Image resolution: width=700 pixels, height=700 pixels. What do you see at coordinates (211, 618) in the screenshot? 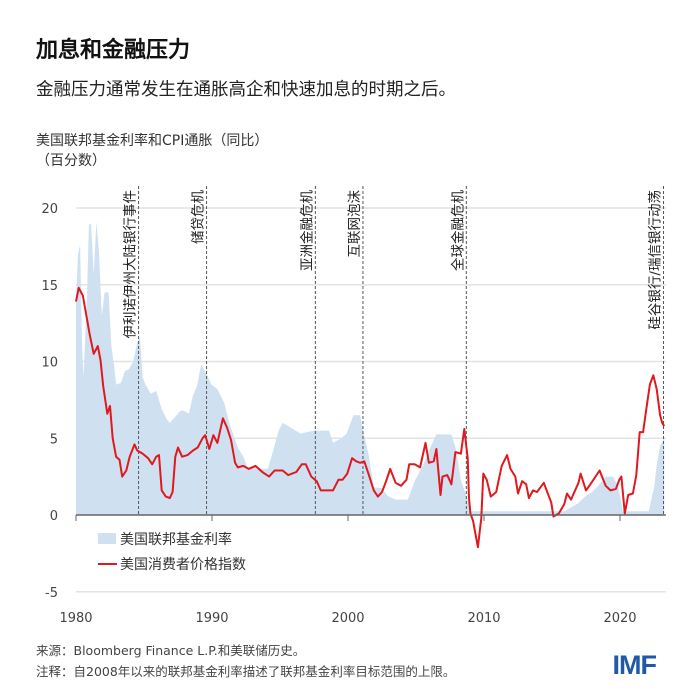
I see `x-tick-label: 1990` at bounding box center [211, 618].